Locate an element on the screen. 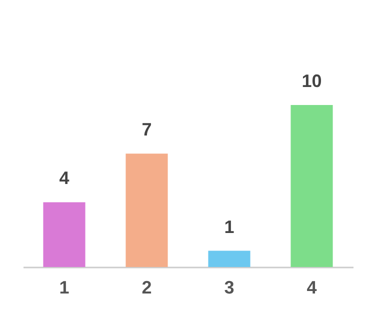 The height and width of the screenshot is (328, 376). data-label: 4 is located at coordinates (64, 178).